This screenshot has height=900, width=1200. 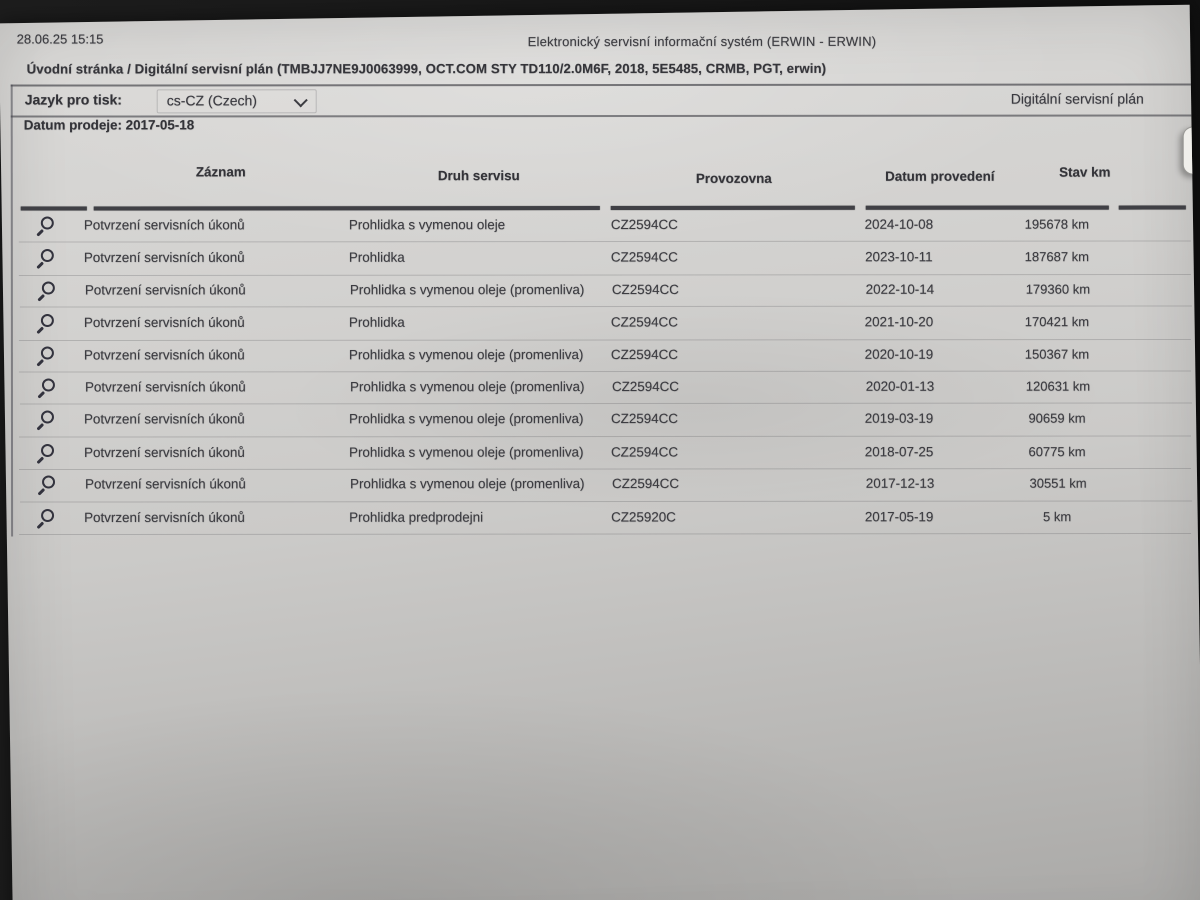 I want to click on odometer-cell: 30551 km, so click(x=1058, y=483).